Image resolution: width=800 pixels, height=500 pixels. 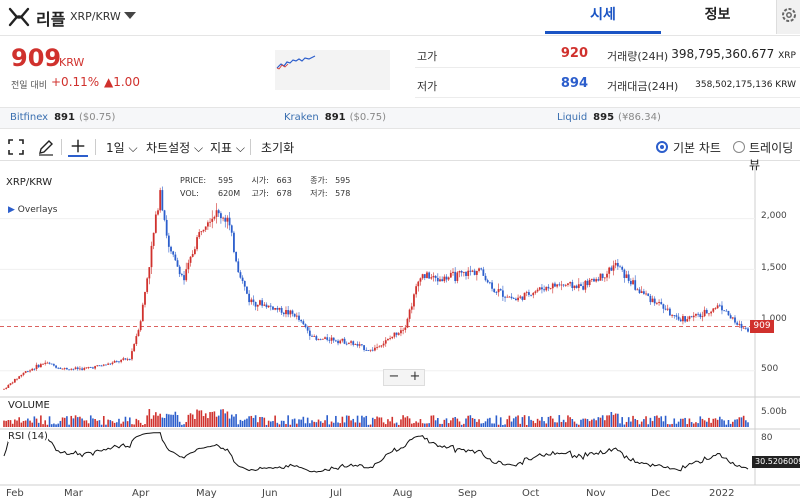 I want to click on exchange-liquid: Liquid 895 (¥86.34), so click(x=609, y=117).